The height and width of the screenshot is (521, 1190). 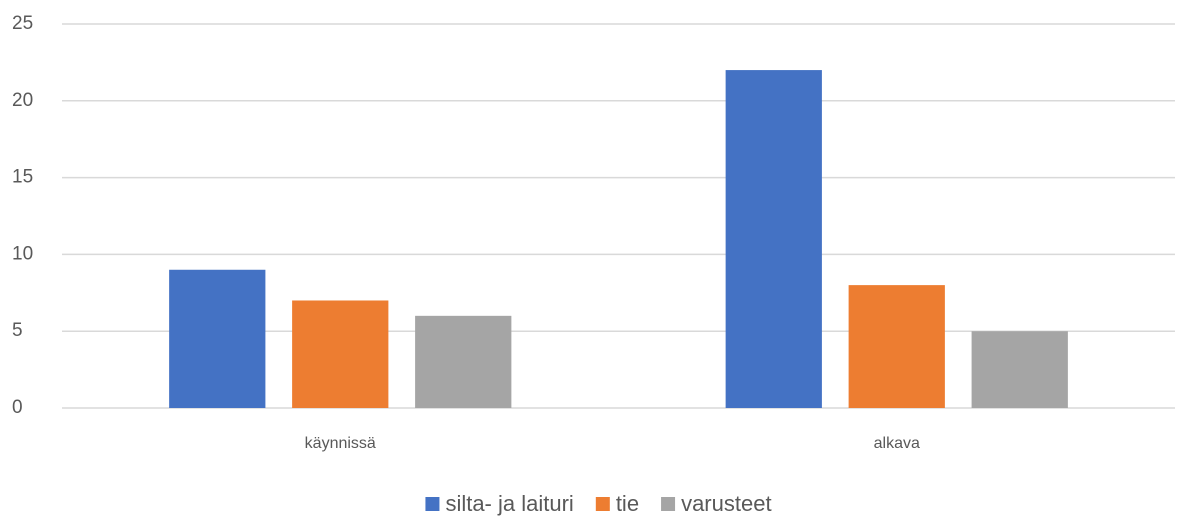 What do you see at coordinates (22, 23) in the screenshot?
I see `y-tick-label: 25` at bounding box center [22, 23].